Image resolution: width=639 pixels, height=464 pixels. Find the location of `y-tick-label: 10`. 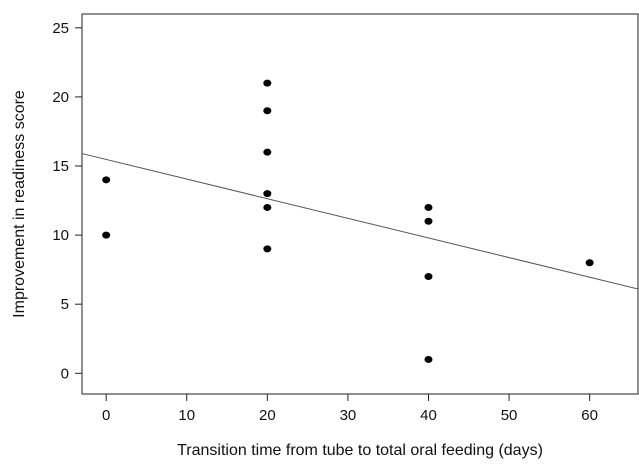

y-tick-label: 10 is located at coordinates (60, 235).